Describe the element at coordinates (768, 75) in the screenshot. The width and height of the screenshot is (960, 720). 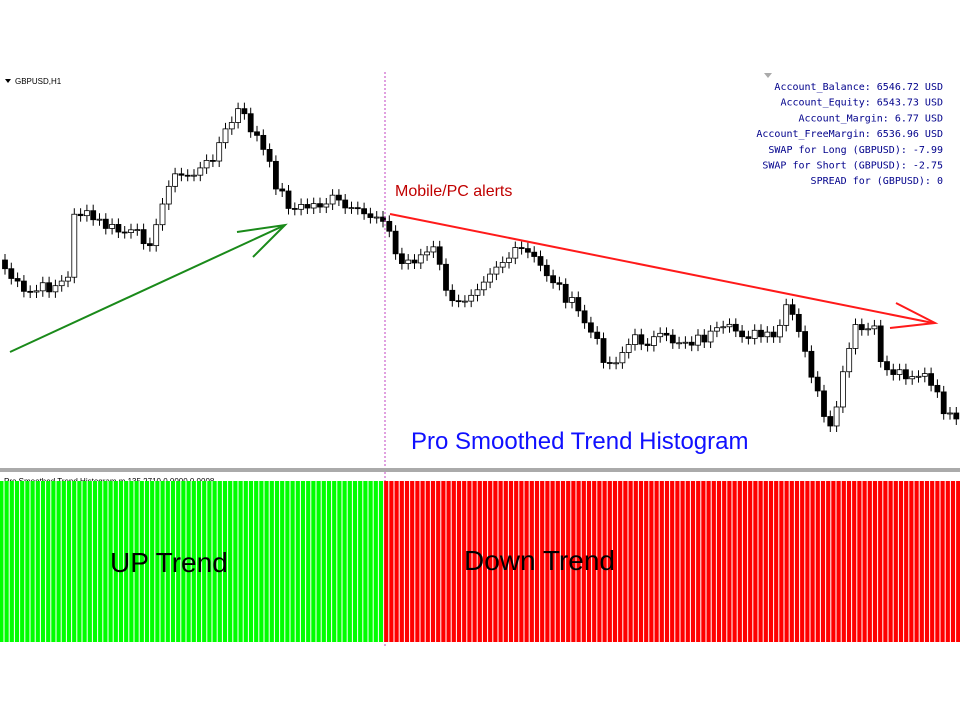
I see `scroll-marker` at that location.